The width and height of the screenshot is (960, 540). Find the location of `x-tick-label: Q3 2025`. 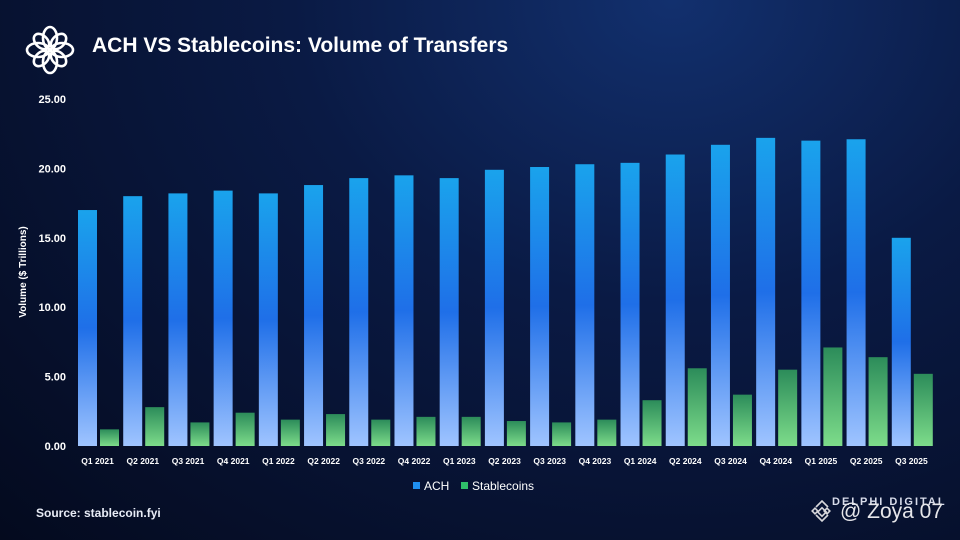

x-tick-label: Q3 2025 is located at coordinates (911, 461).